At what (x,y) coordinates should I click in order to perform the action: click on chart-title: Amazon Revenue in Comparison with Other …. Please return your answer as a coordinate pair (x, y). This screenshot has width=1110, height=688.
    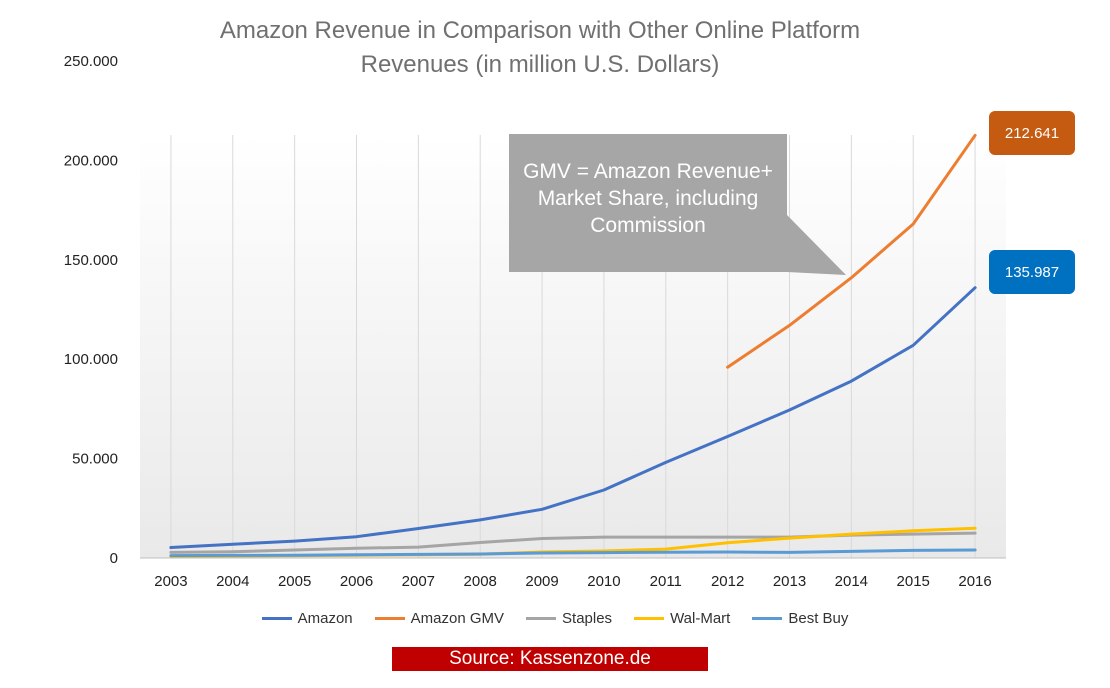
    Looking at the image, I should click on (540, 48).